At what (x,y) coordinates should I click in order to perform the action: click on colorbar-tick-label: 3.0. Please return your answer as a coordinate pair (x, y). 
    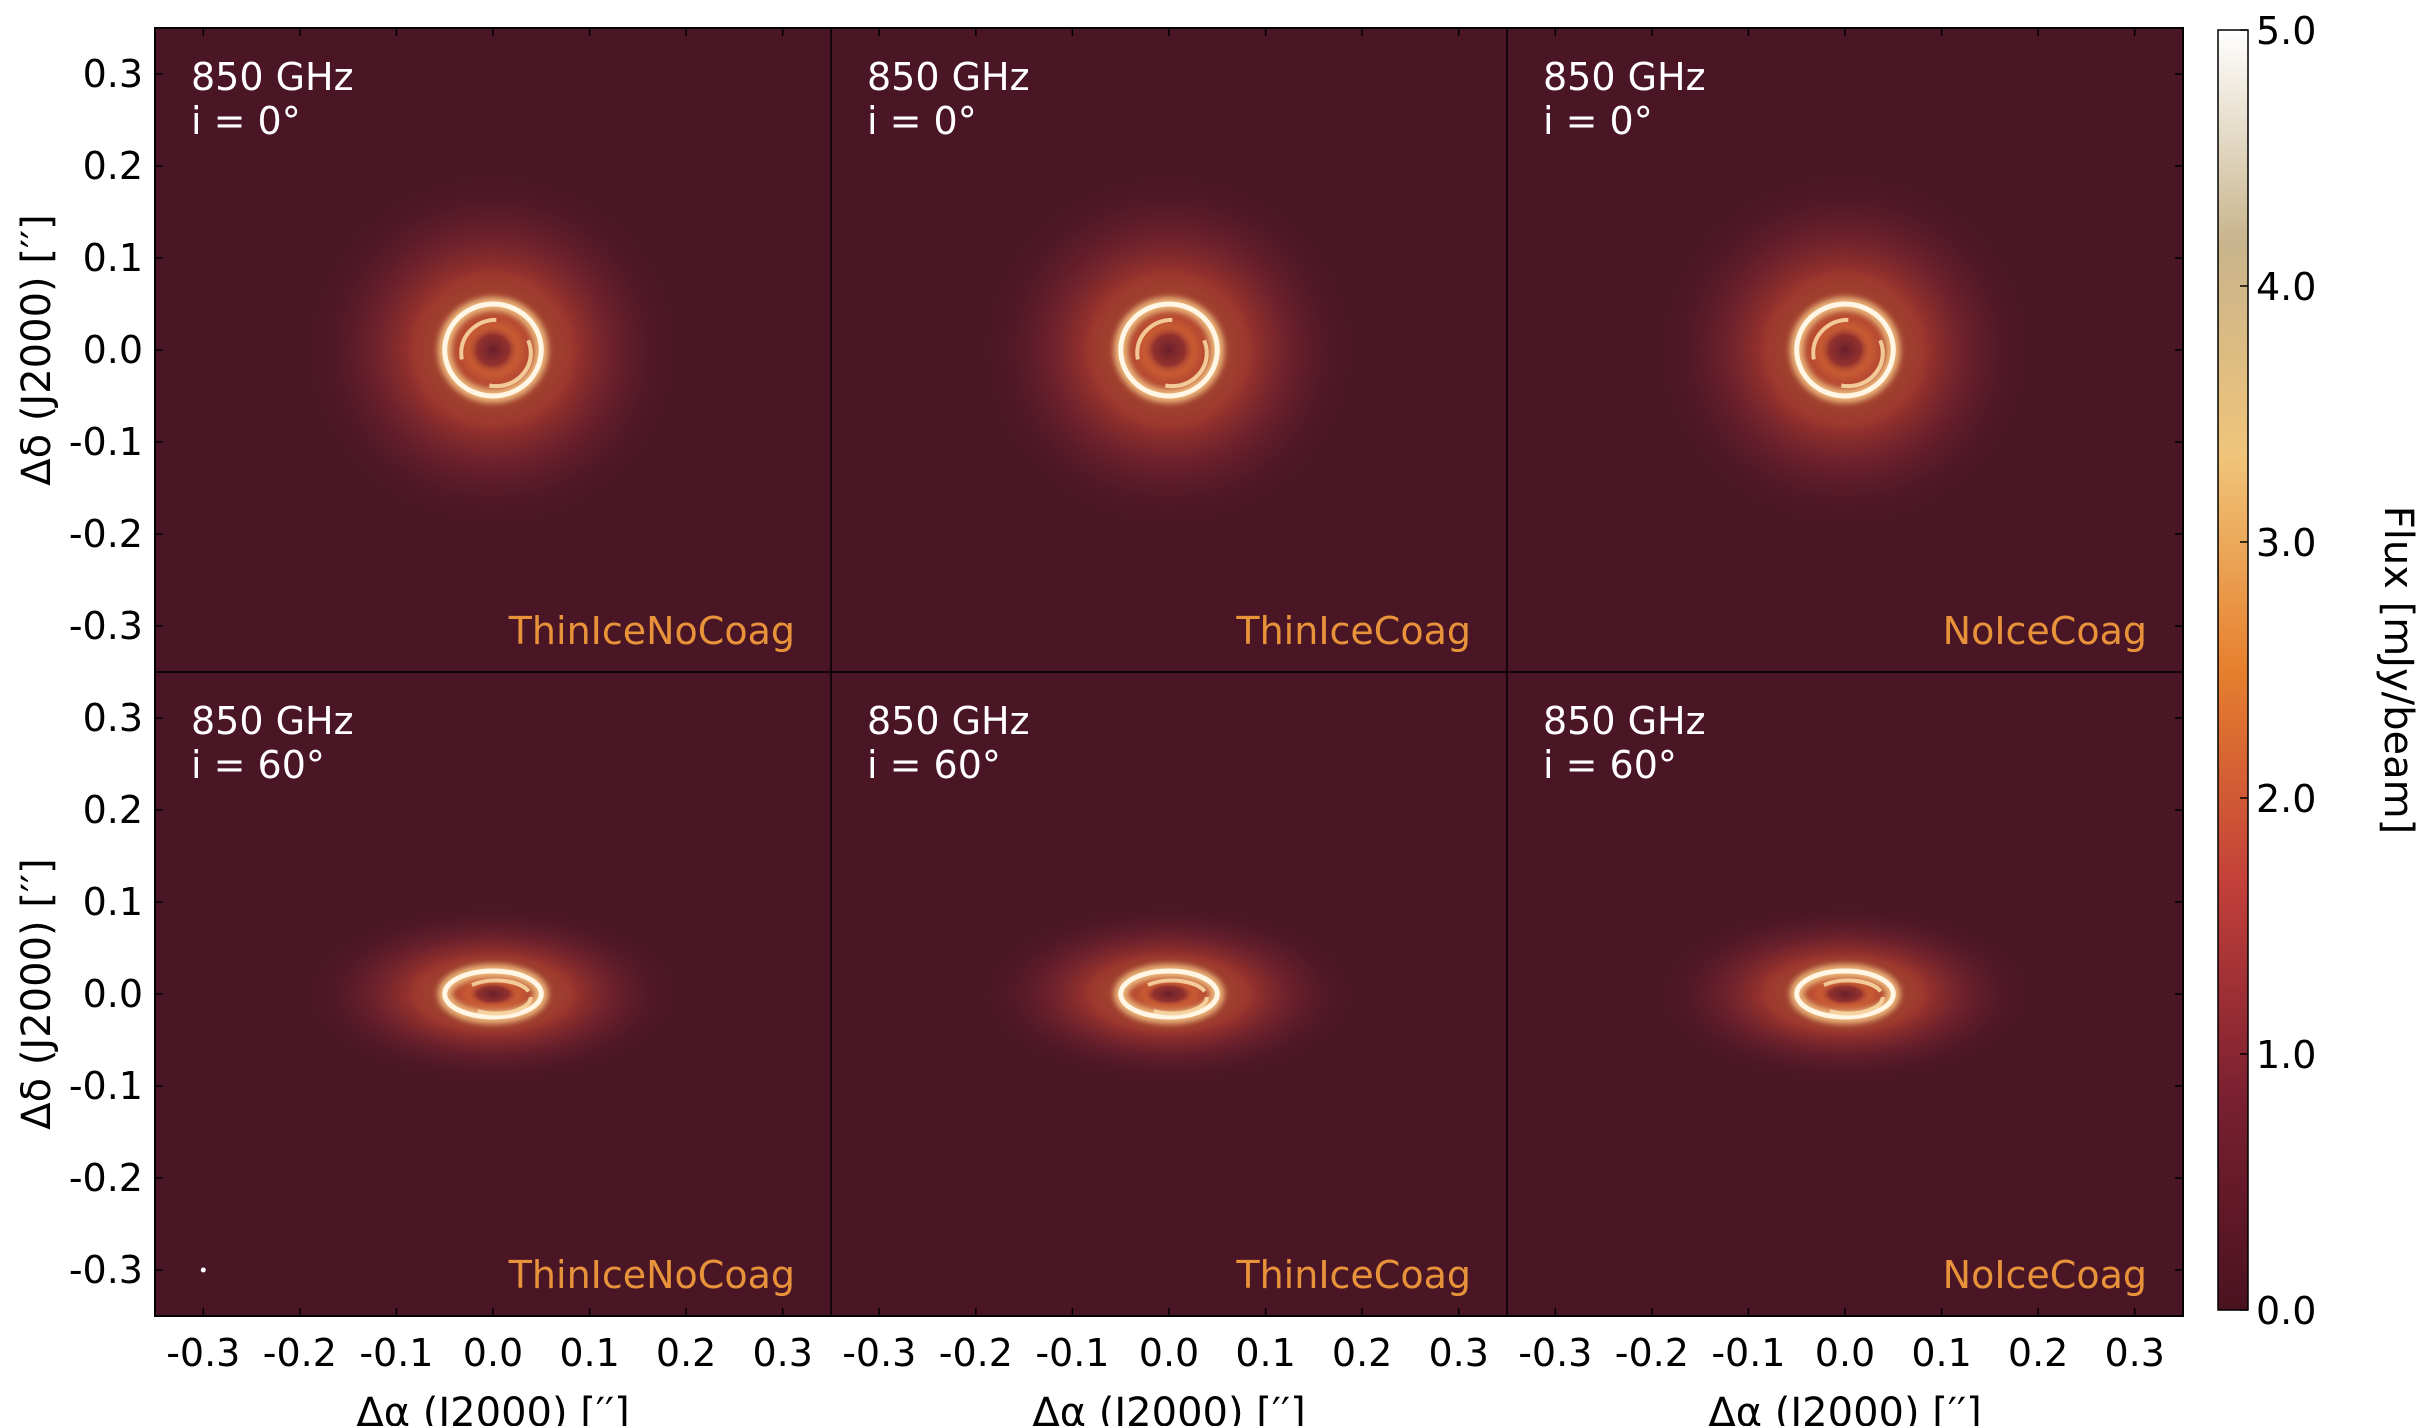
    Looking at the image, I should click on (2286, 543).